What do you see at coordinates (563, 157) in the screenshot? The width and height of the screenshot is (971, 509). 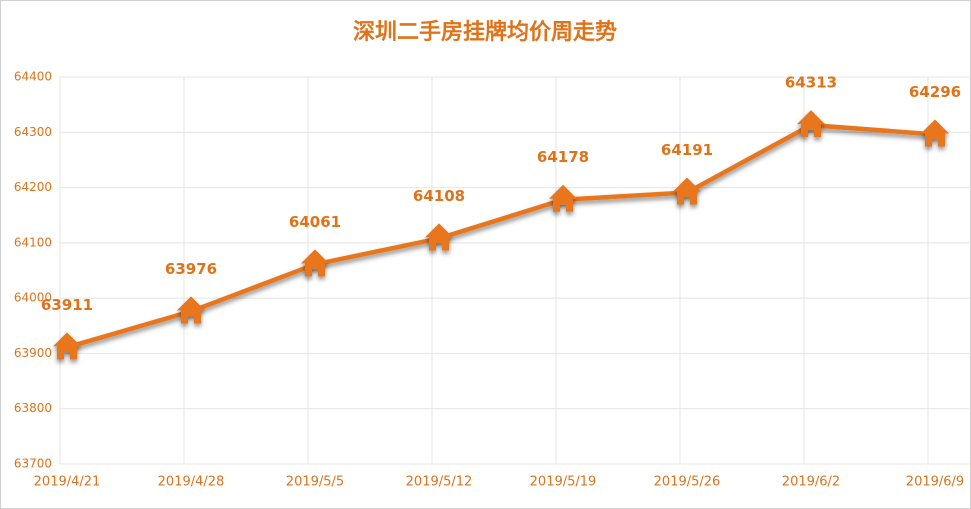 I see `value-label: 64178` at bounding box center [563, 157].